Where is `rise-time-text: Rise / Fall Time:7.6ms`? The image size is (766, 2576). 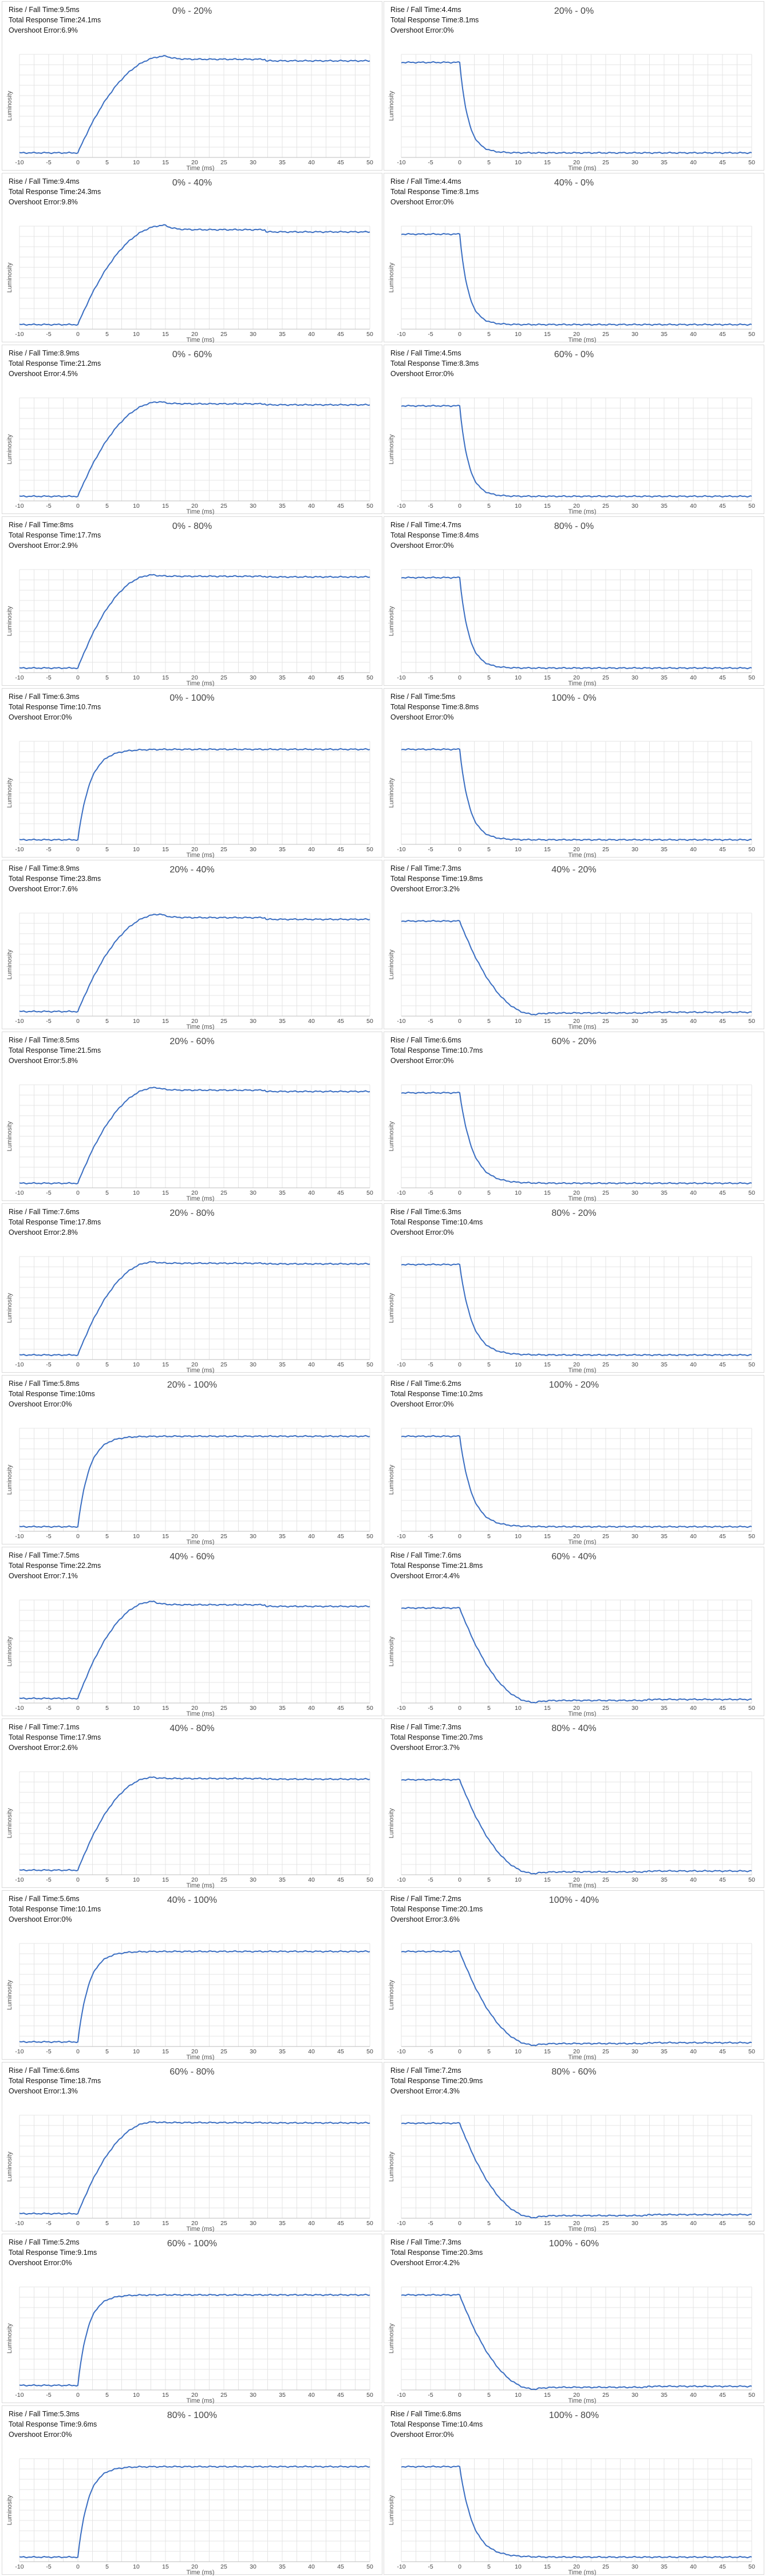 rise-time-text: Rise / Fall Time:7.6ms is located at coordinates (44, 1212).